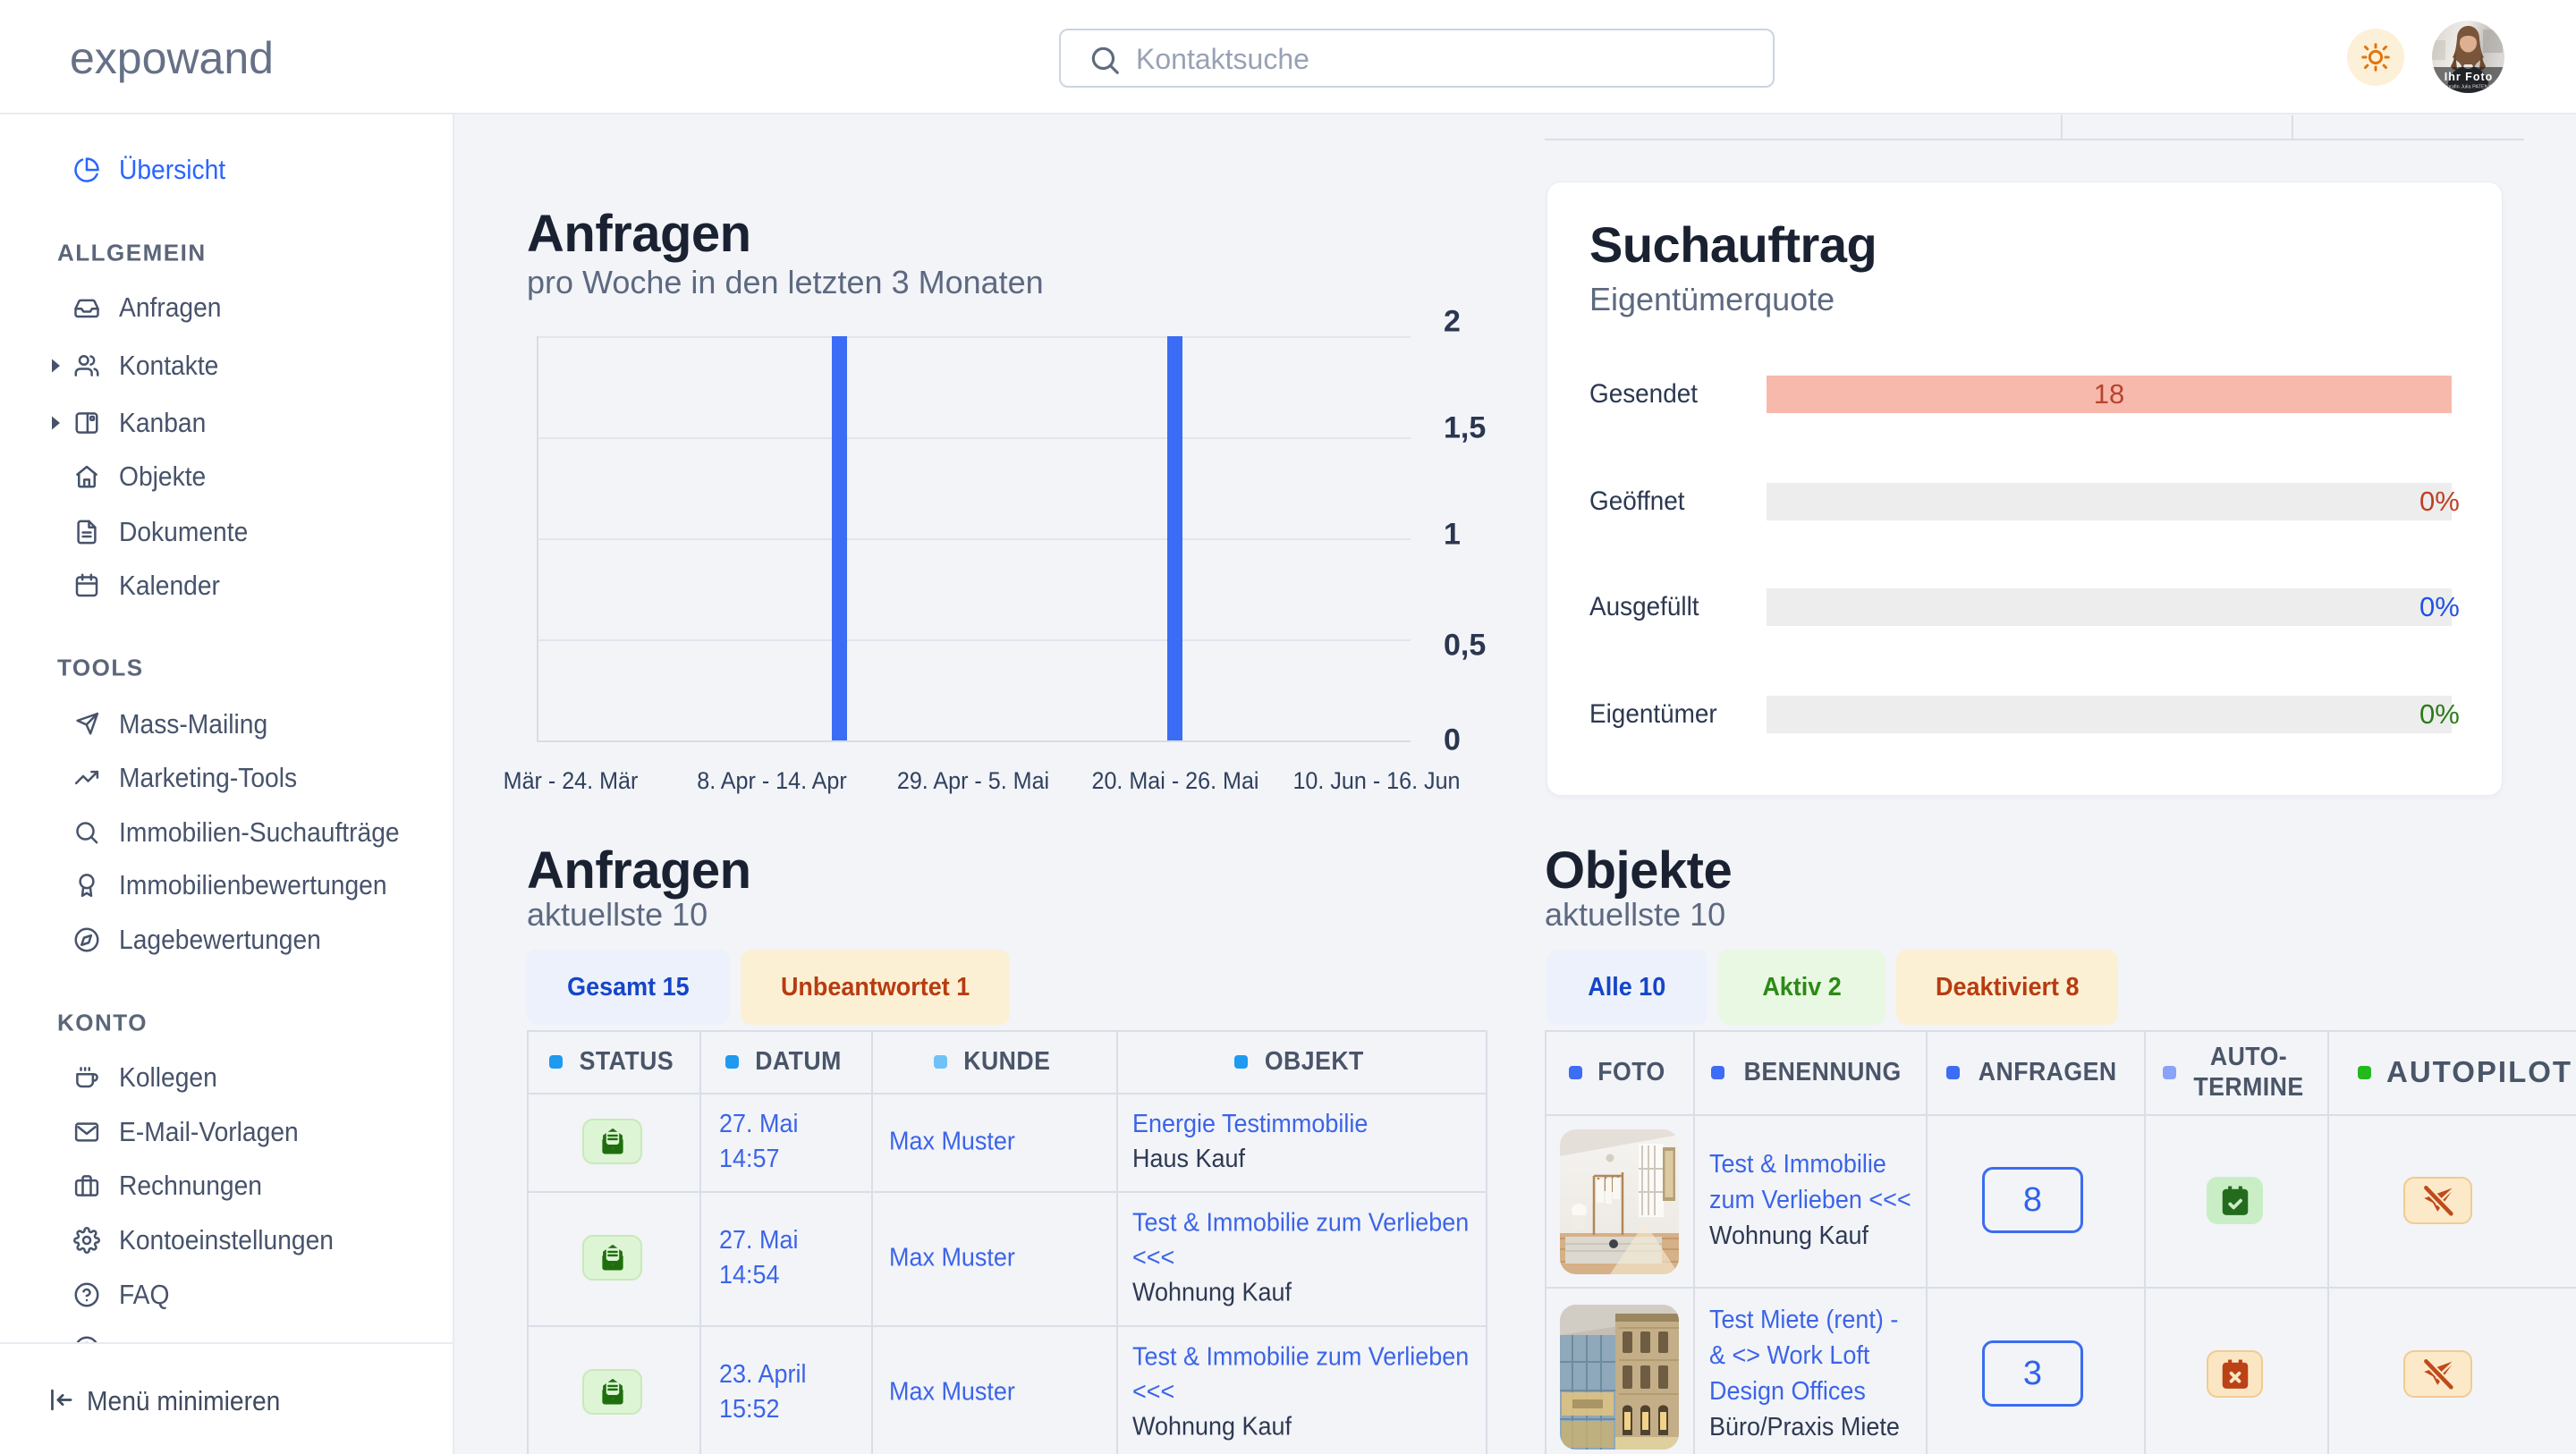  Describe the element at coordinates (2468, 88) in the screenshot. I see `svg-text: Fotografin Julia PATENIONS` at that location.